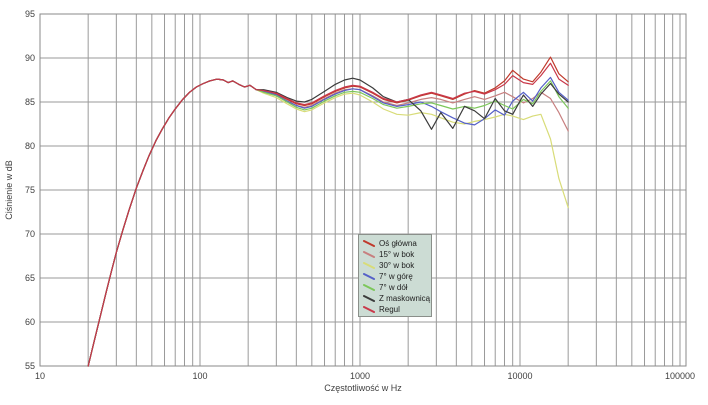 The image size is (708, 405). I want to click on y-tick-label: 90, so click(30, 58).